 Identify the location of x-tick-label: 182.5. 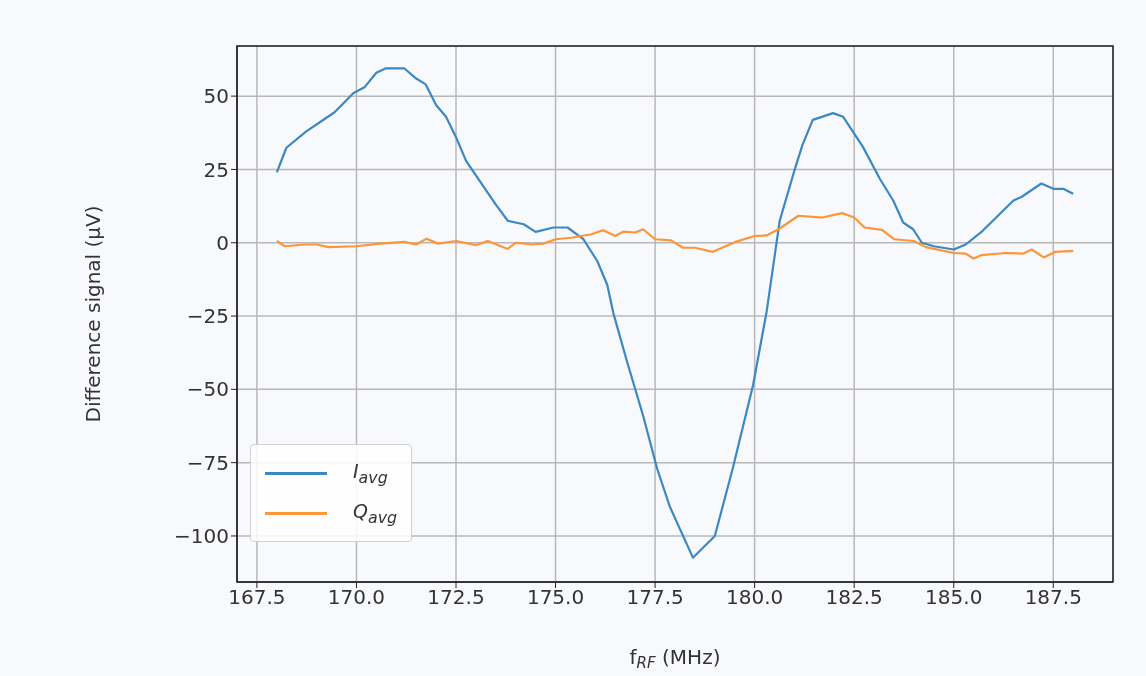
(854, 597).